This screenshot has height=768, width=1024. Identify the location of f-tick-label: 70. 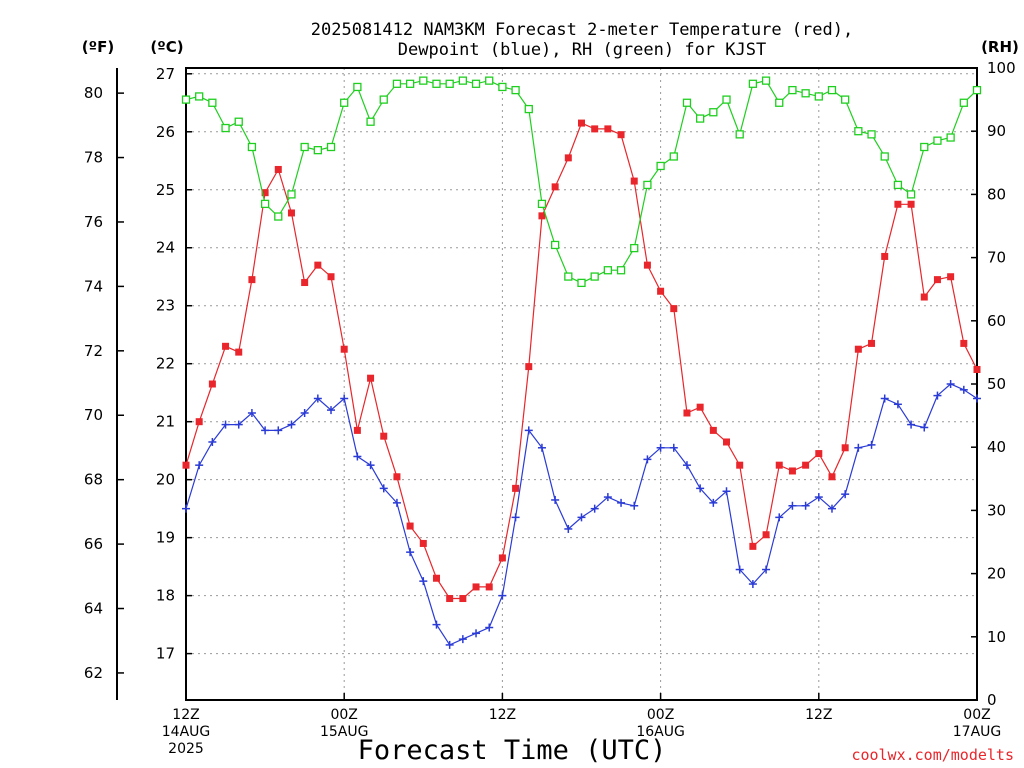
(93, 415).